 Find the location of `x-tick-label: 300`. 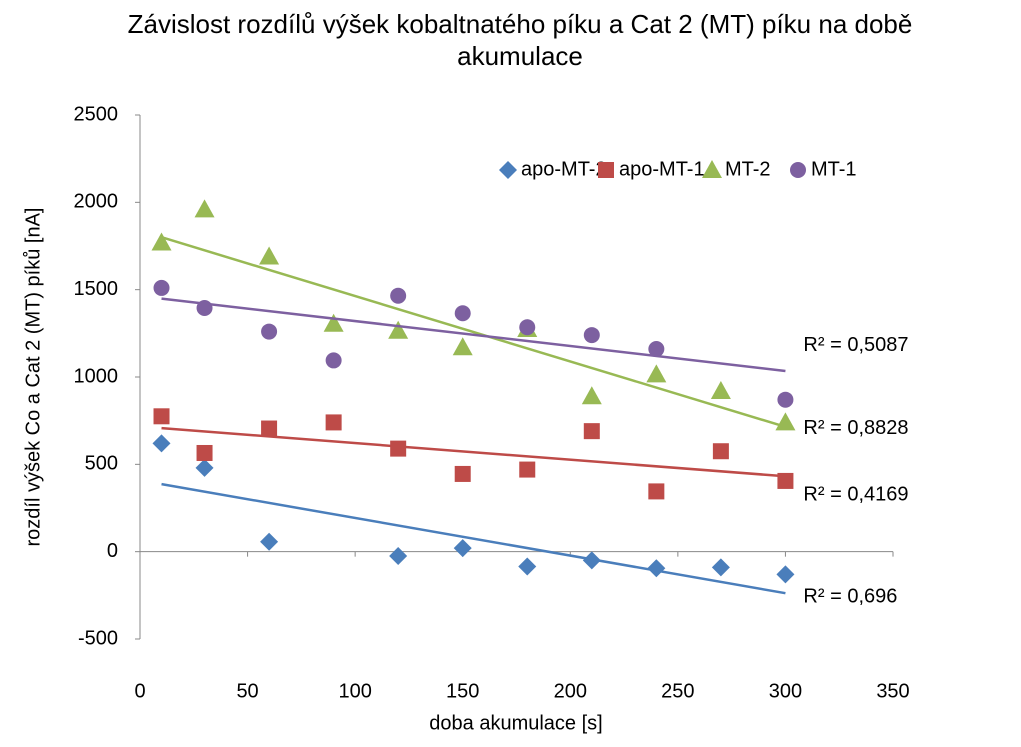

x-tick-label: 300 is located at coordinates (785, 691).